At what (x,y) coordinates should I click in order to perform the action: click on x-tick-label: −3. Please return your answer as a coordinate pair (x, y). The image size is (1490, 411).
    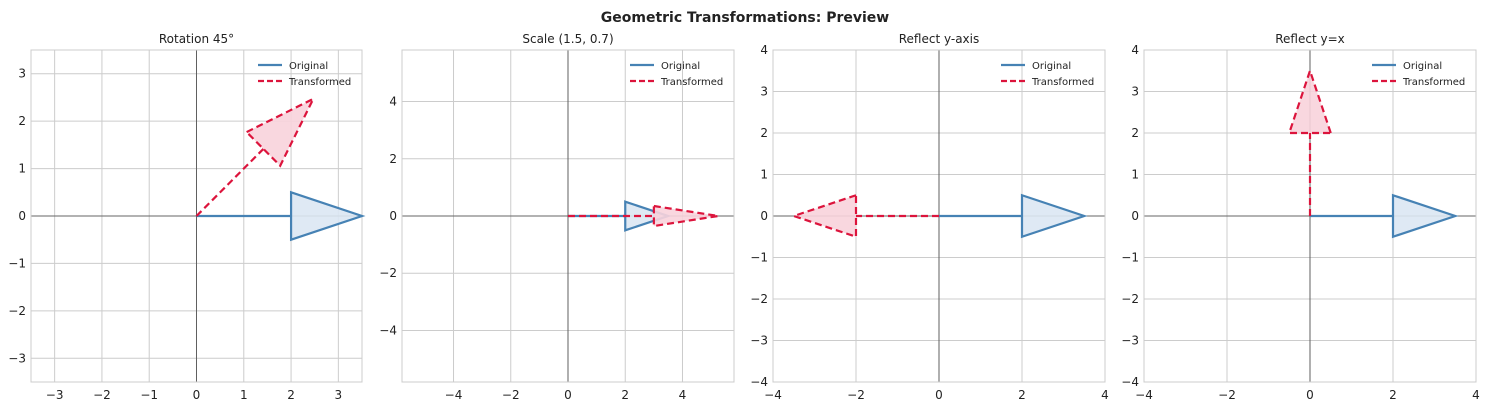
    Looking at the image, I should click on (55, 395).